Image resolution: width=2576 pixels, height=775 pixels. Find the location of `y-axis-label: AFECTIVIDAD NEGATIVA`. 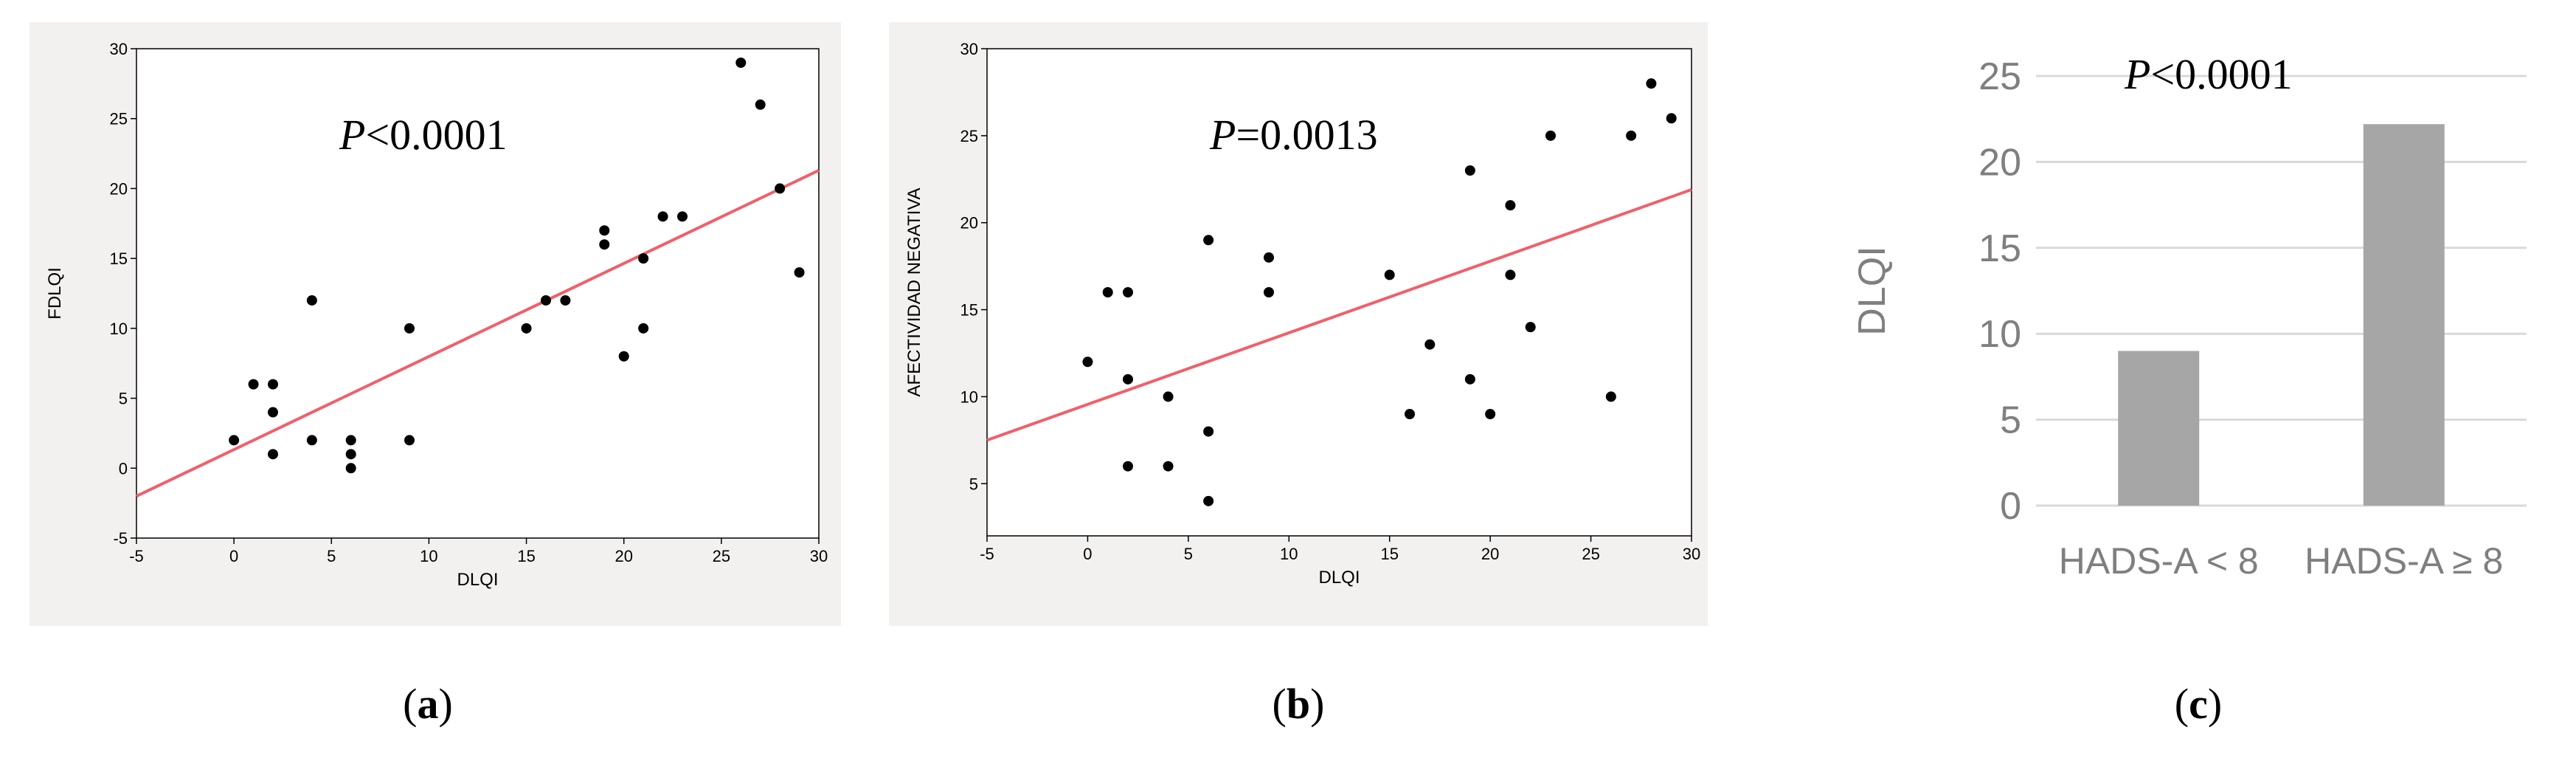

y-axis-label: AFECTIVIDAD NEGATIVA is located at coordinates (914, 291).